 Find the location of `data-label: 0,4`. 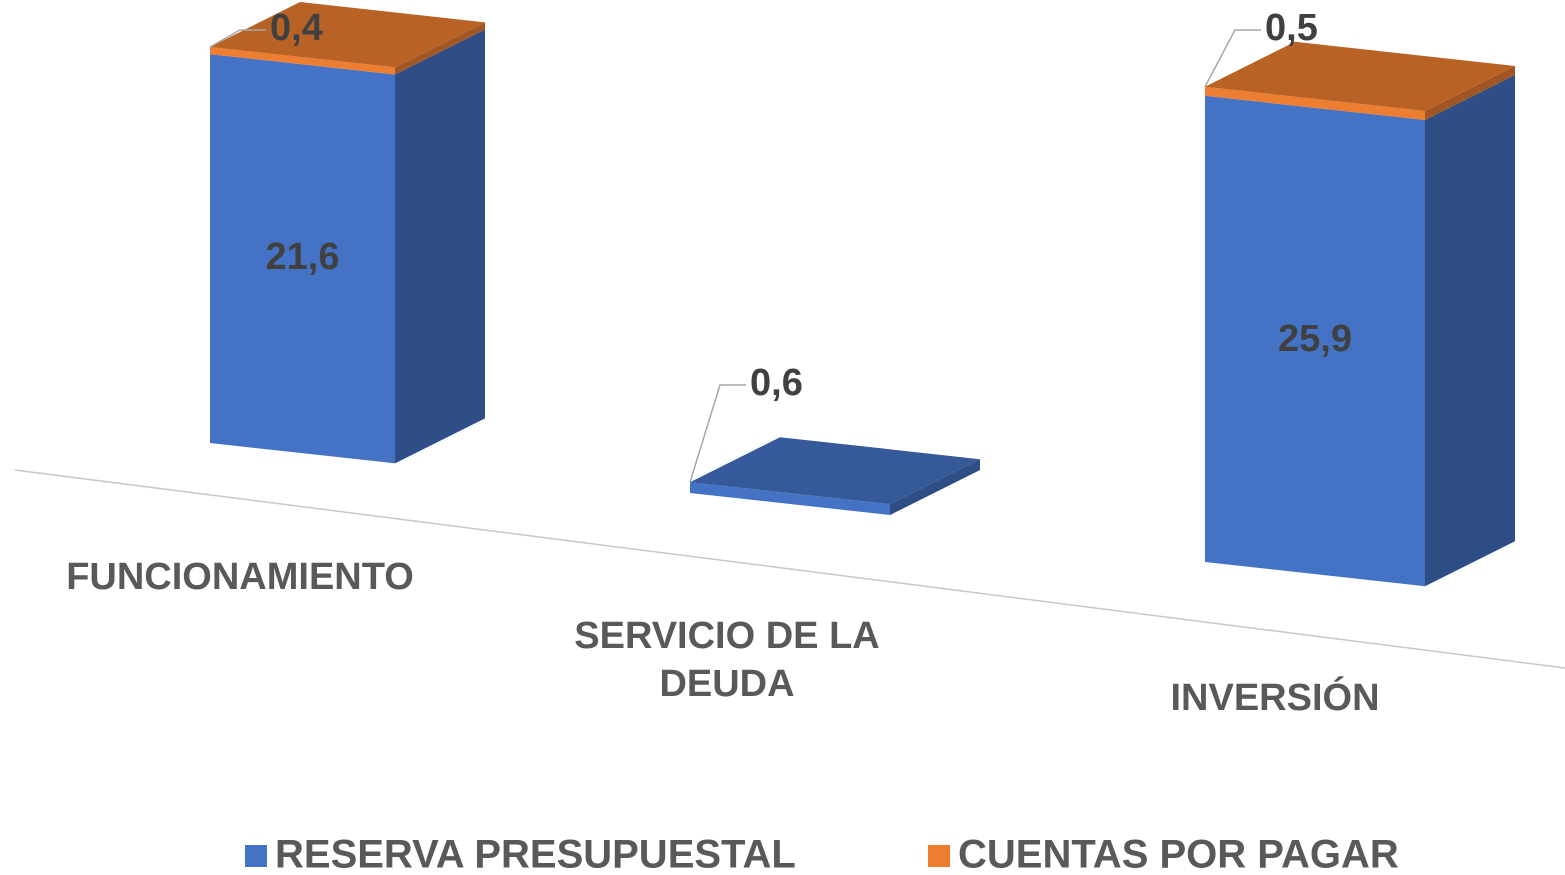

data-label: 0,4 is located at coordinates (296, 28).